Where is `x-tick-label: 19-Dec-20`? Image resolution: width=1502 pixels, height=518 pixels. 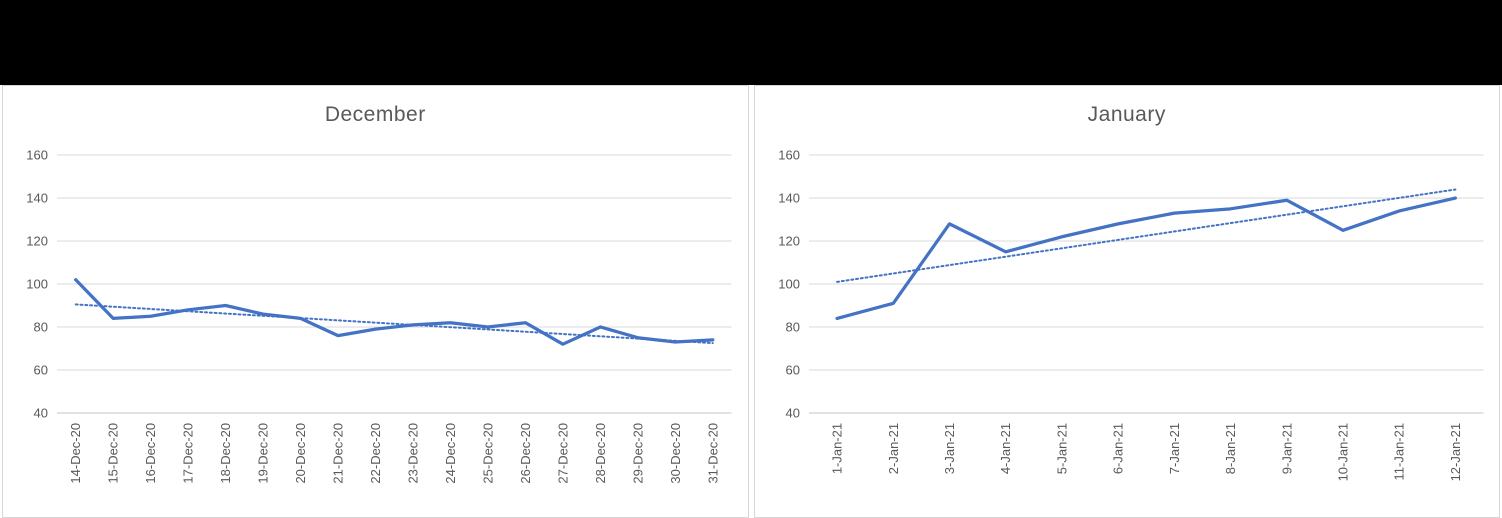
x-tick-label: 19-Dec-20 is located at coordinates (263, 453).